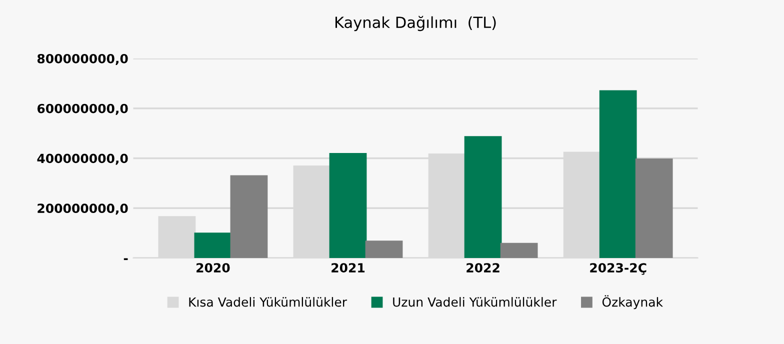 This screenshot has height=344, width=784. Describe the element at coordinates (82, 109) in the screenshot. I see `y-tick-label: 600000000,0` at that location.